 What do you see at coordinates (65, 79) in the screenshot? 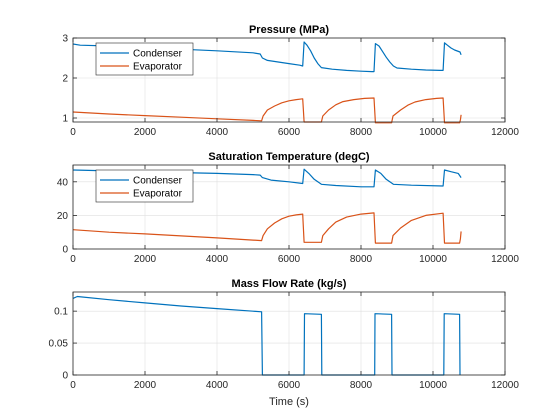
I see `y-tick-label: 2` at bounding box center [65, 79].